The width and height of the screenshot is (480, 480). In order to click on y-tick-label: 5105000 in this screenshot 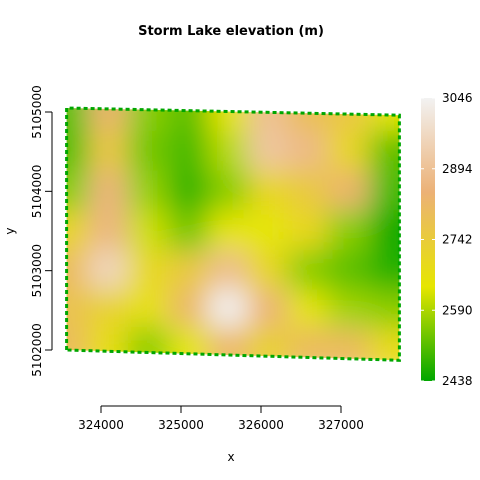, I will do `click(37, 111)`.